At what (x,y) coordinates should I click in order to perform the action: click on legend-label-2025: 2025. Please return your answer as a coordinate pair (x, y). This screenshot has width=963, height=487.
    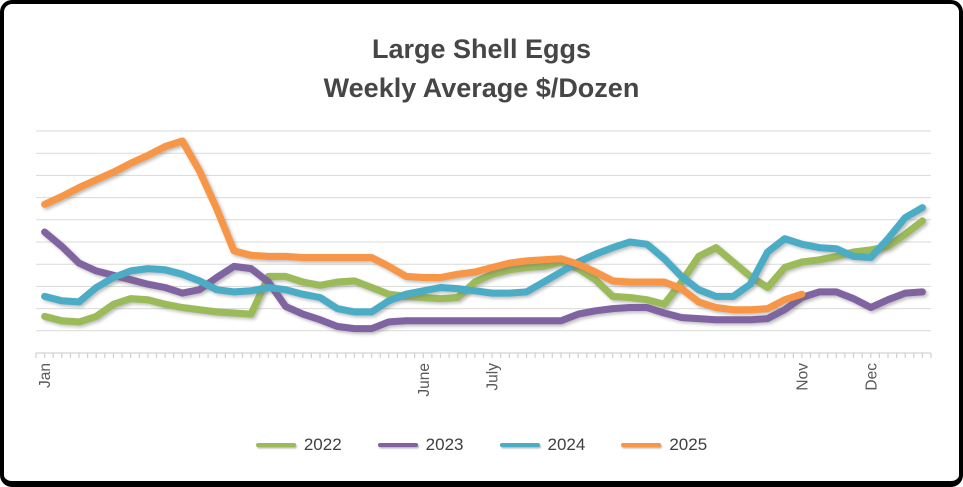
    Looking at the image, I should click on (688, 444).